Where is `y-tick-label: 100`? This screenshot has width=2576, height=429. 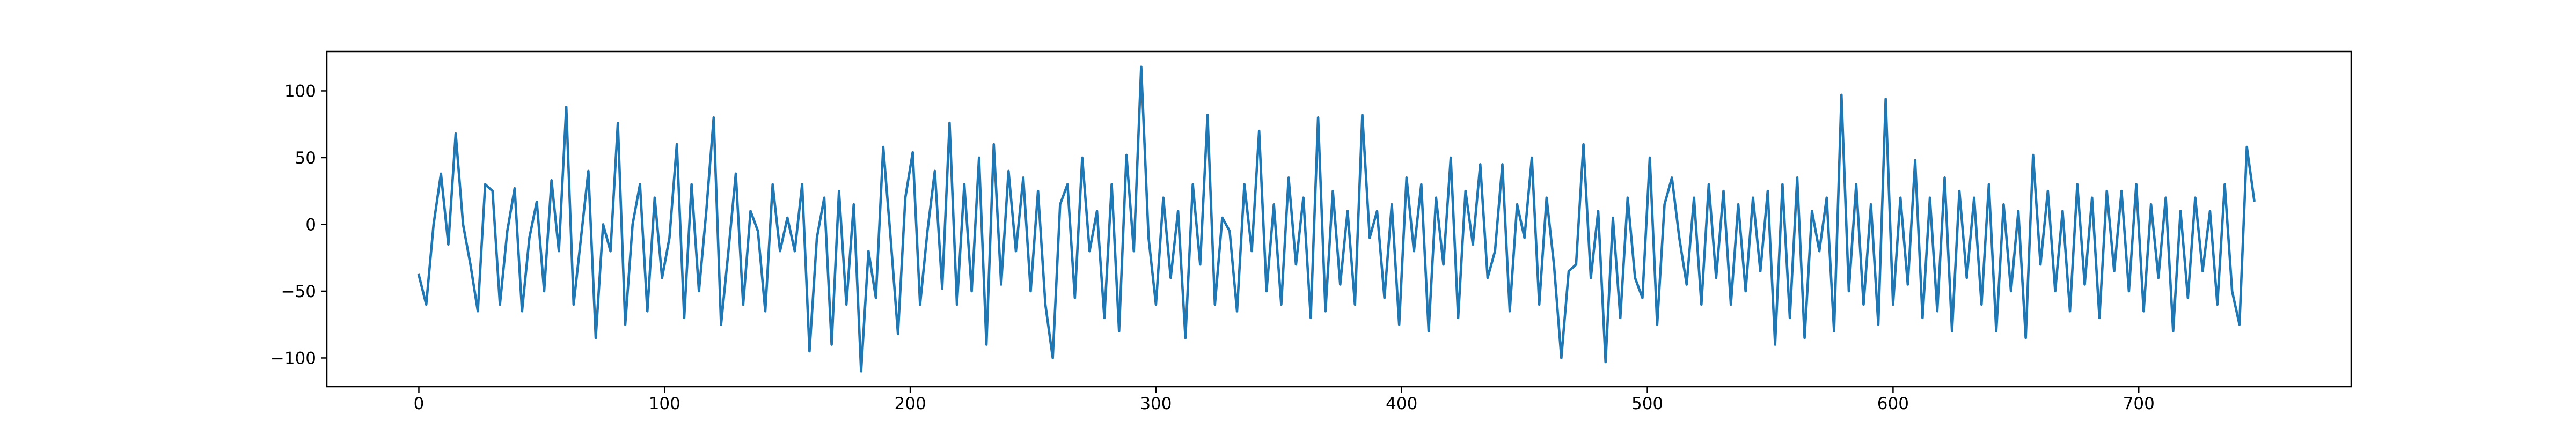
y-tick-label: 100 is located at coordinates (300, 91).